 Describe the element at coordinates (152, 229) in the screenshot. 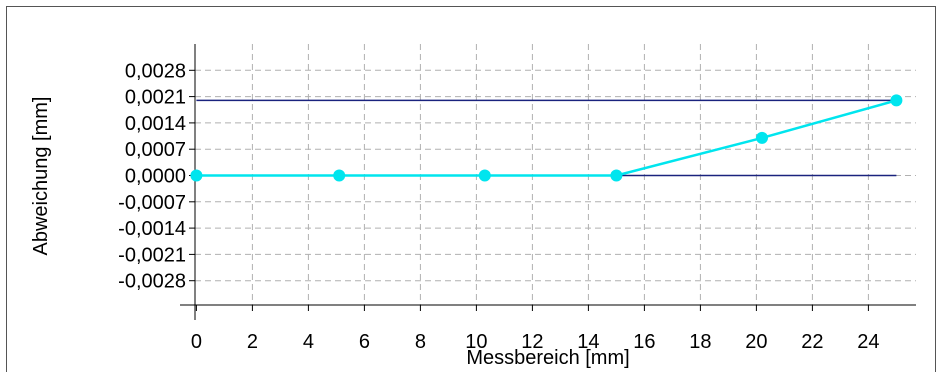

I see `y-tick-label: -0,0014` at that location.